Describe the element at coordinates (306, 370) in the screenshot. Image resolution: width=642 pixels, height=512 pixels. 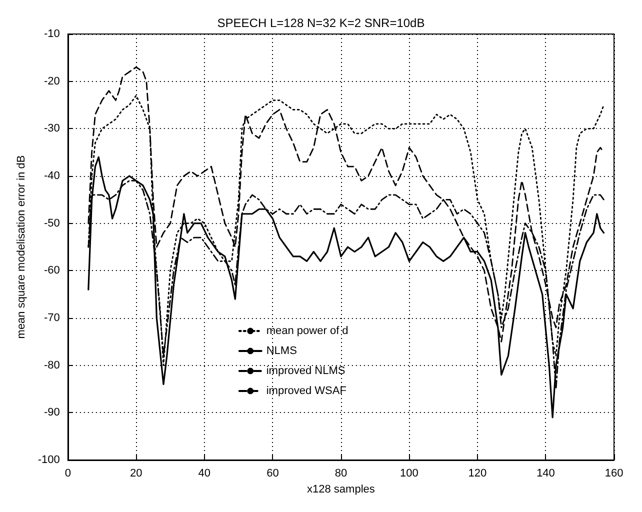
I see `legend-label: improved NLMS` at that location.